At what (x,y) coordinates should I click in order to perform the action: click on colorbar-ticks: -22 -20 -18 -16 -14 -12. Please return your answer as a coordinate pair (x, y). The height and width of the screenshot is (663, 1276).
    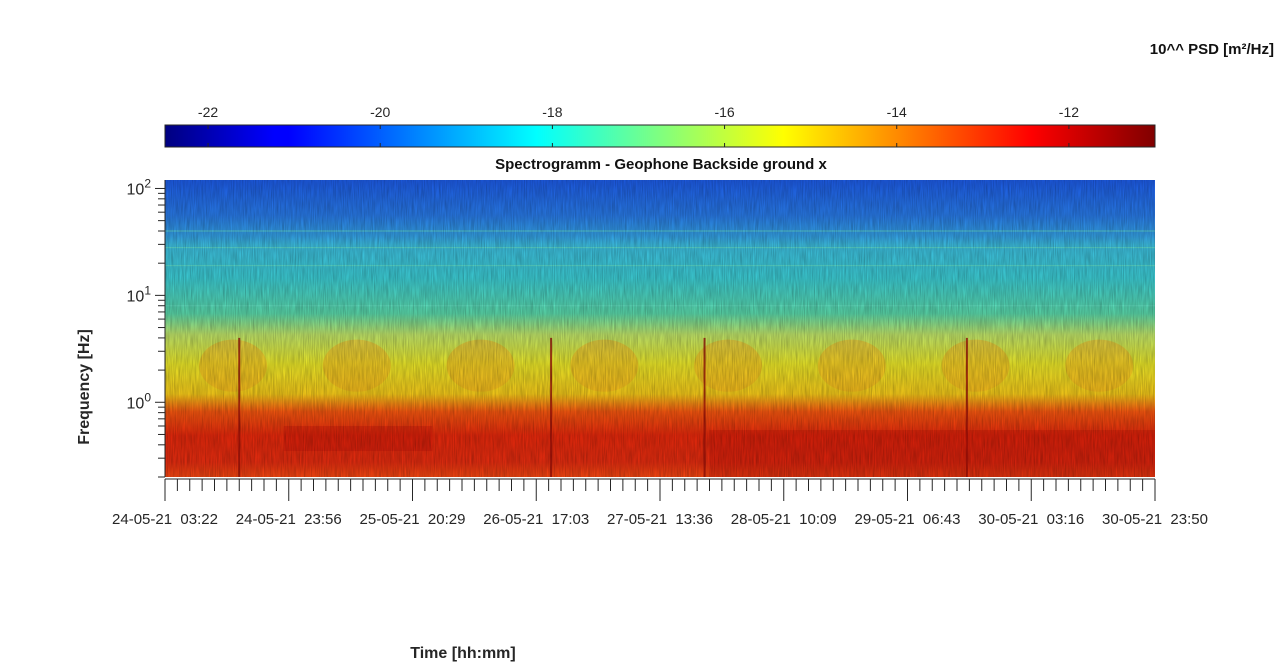
    Looking at the image, I should click on (638, 125).